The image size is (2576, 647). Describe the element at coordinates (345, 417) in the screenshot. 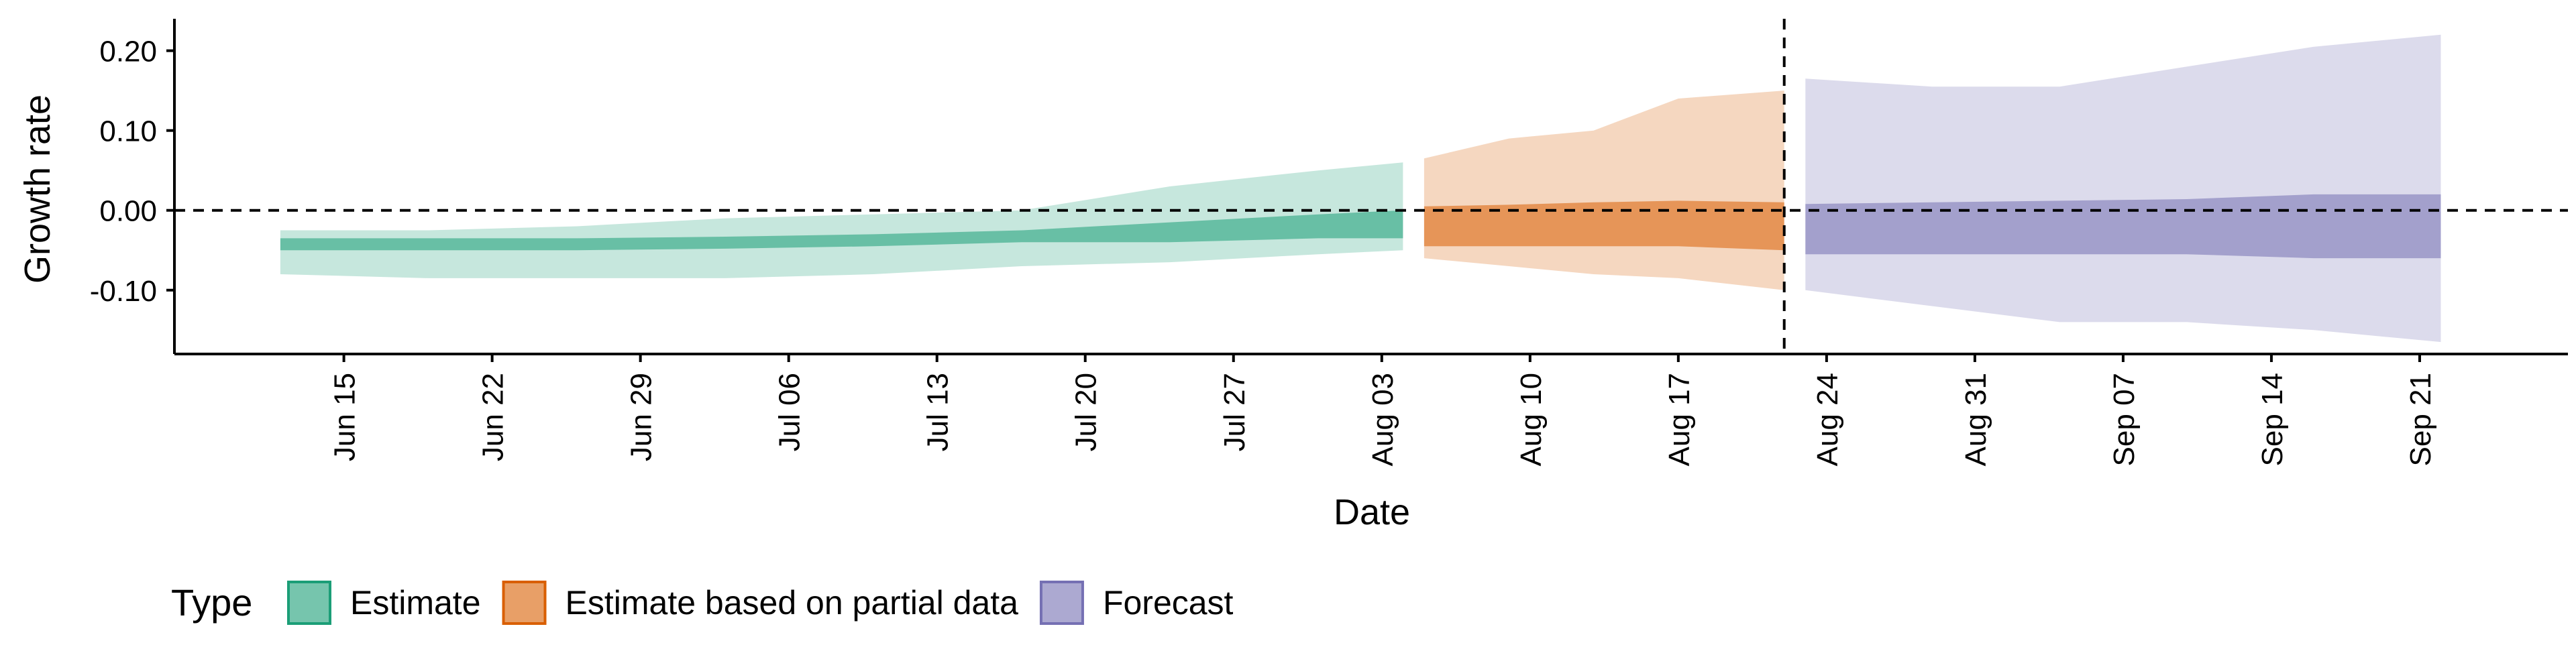

I see `x-tick-label: Jun 15` at that location.